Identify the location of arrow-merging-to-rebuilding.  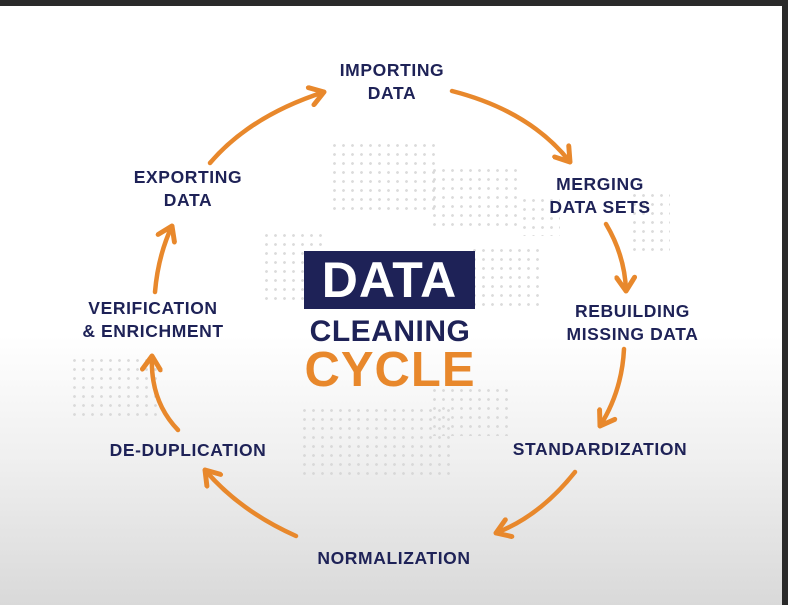
(614, 256).